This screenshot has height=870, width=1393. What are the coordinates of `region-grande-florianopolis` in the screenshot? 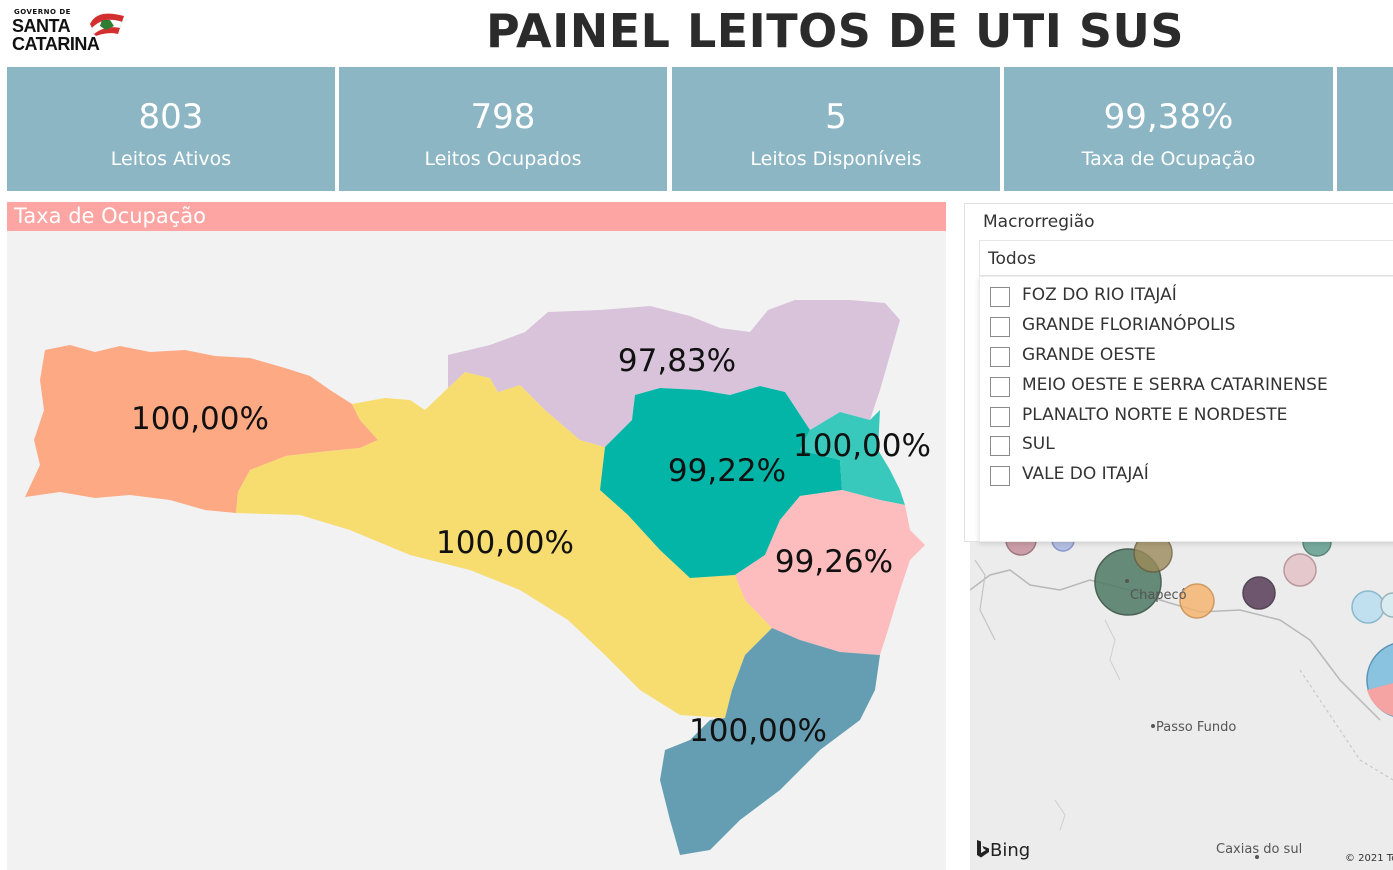 It's located at (830, 572).